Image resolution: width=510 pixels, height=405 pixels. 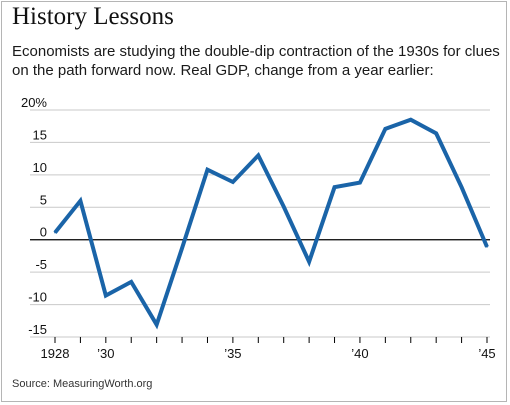 I want to click on y-tick-label: -15, so click(x=37, y=329).